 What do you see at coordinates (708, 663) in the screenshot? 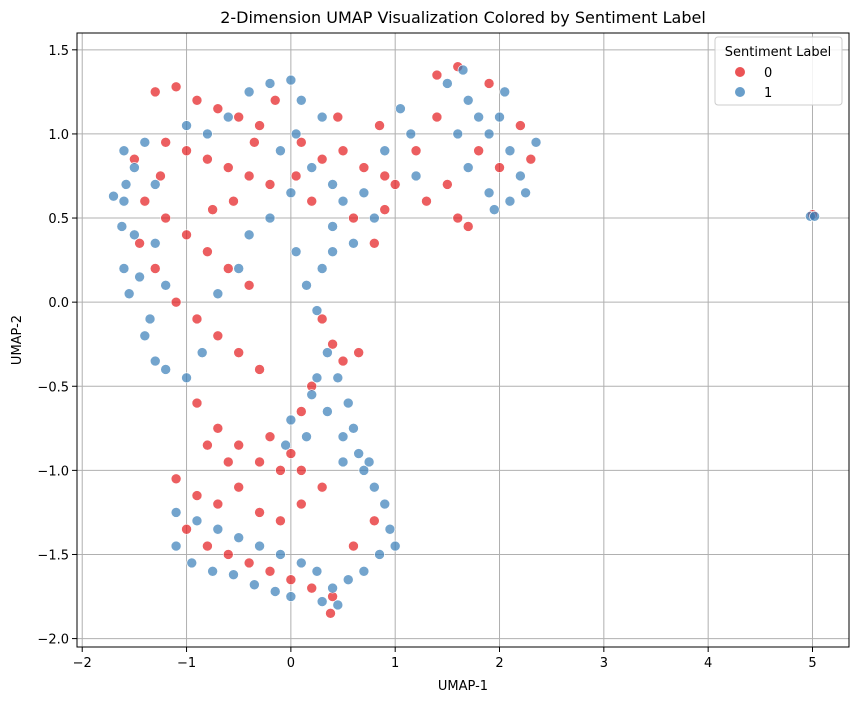
I see `x-tick-label: 4` at bounding box center [708, 663].